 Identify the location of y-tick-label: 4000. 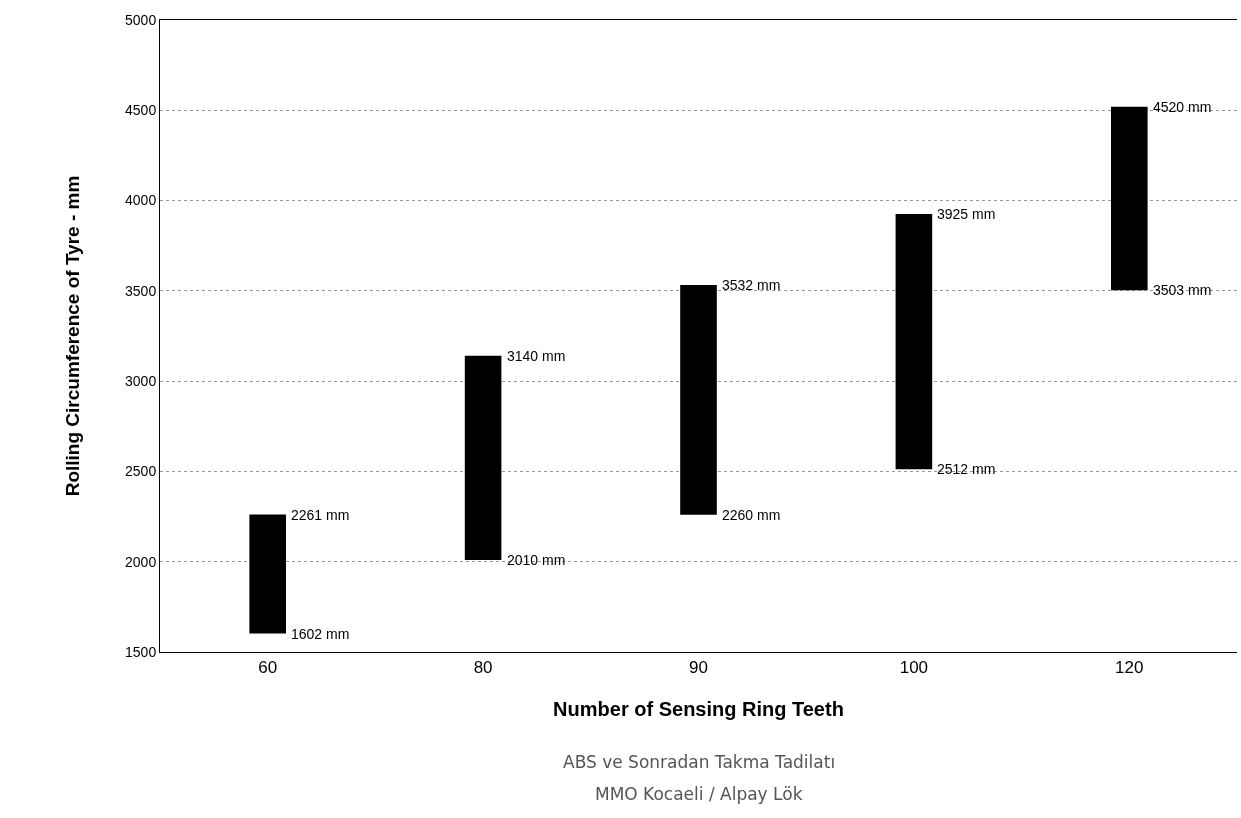
(141, 200).